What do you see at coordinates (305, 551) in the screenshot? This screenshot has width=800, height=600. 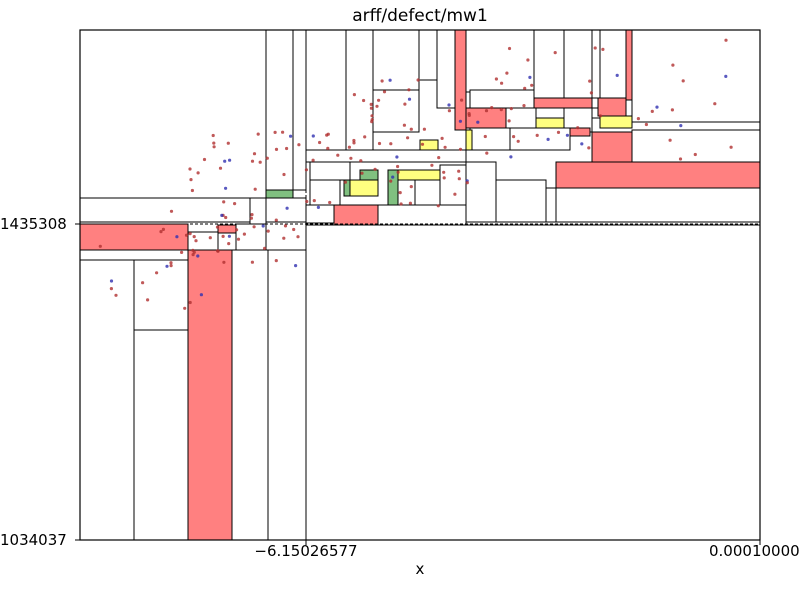 I see `x-tick-label-left: −6.15026577` at bounding box center [305, 551].